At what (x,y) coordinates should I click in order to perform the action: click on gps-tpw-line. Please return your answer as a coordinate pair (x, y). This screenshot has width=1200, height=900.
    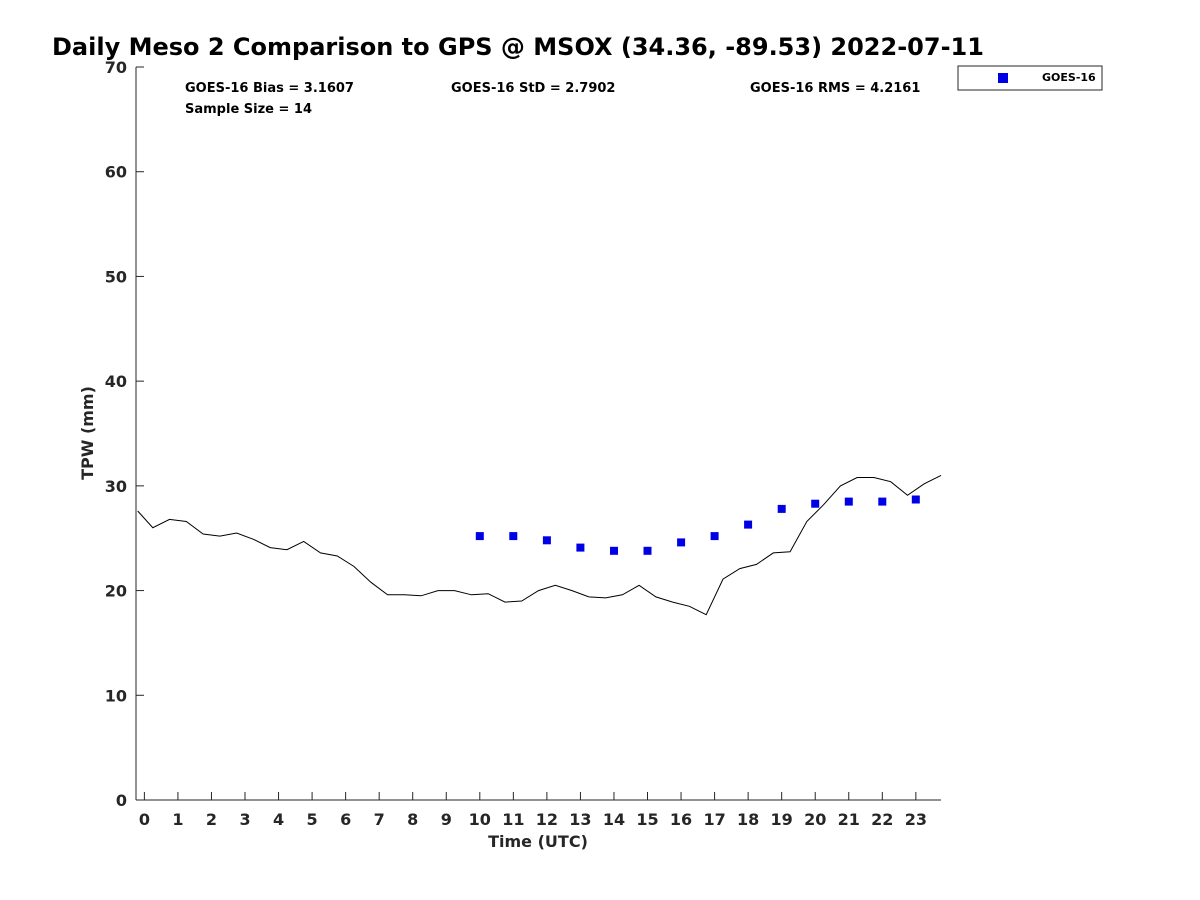
    Looking at the image, I should click on (539, 545).